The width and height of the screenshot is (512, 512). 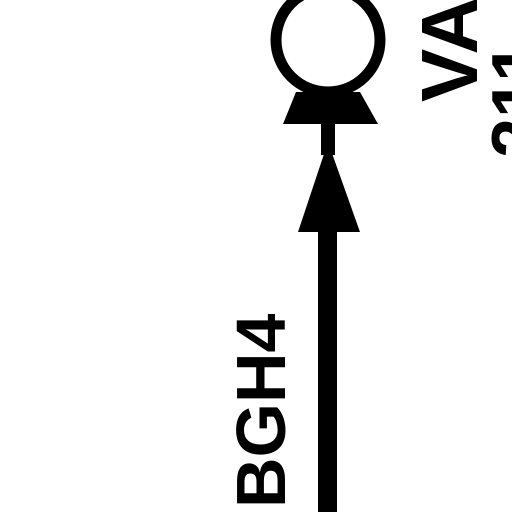 I want to click on wire-line, so click(x=327, y=358).